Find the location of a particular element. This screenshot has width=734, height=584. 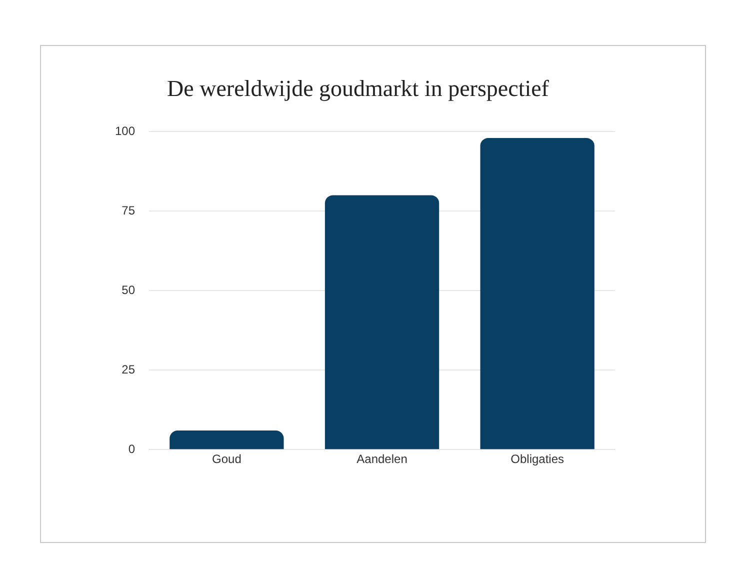

y-tick-label: 75 is located at coordinates (129, 210).